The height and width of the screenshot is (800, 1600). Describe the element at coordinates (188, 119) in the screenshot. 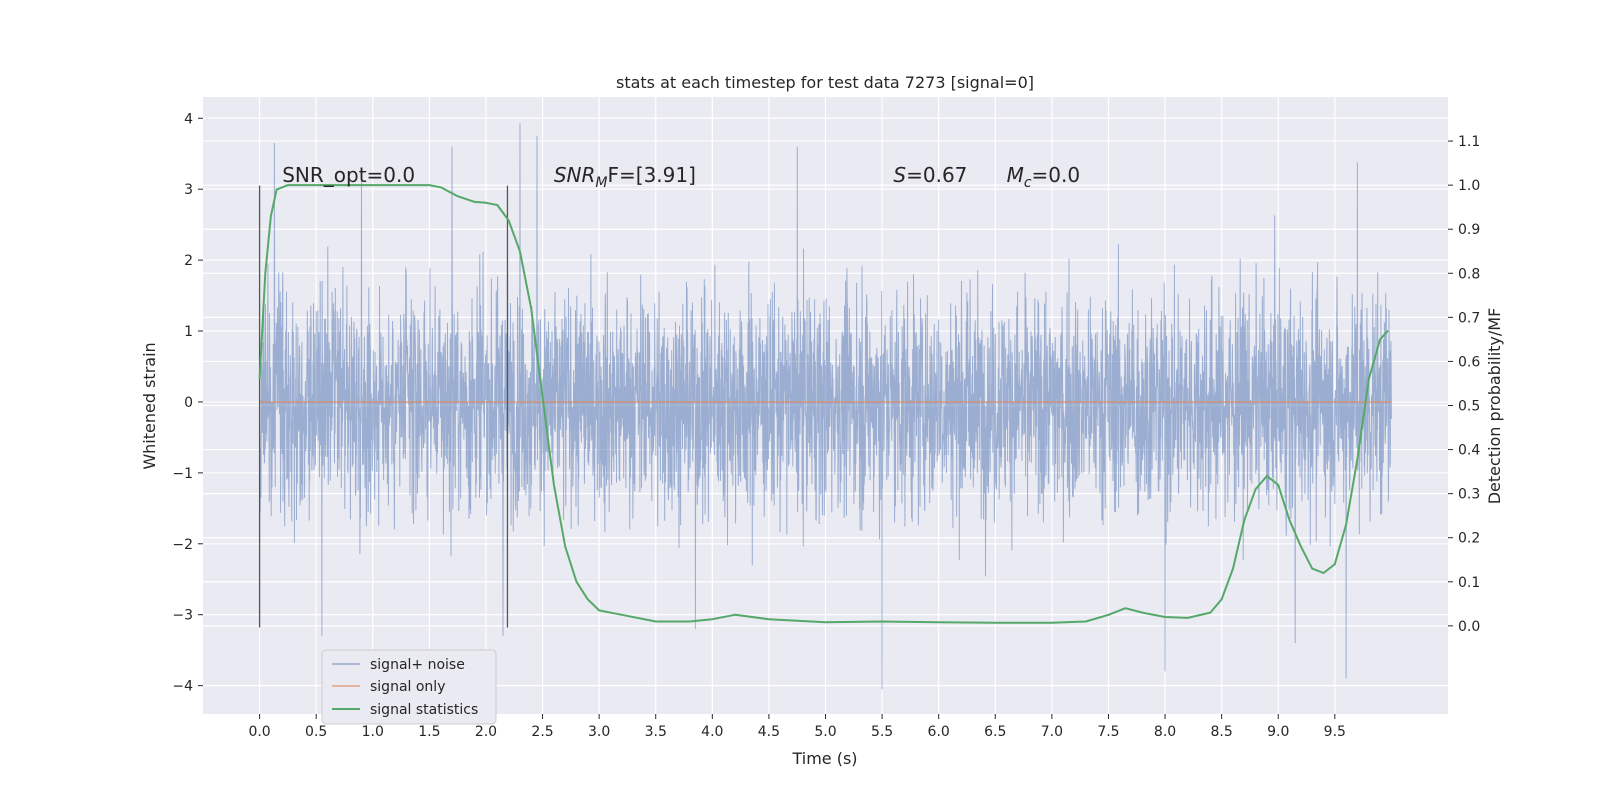

I see `left-tick-label: 4` at that location.